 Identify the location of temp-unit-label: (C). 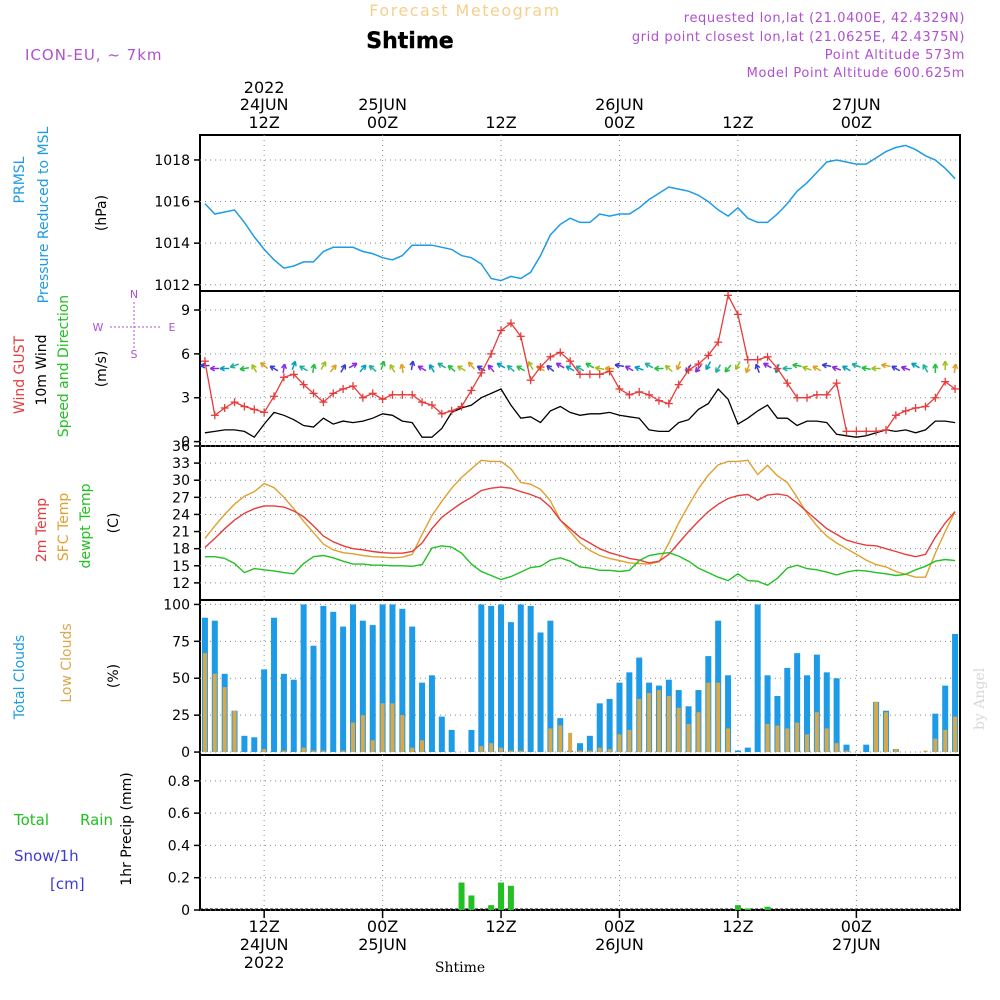
(114, 523).